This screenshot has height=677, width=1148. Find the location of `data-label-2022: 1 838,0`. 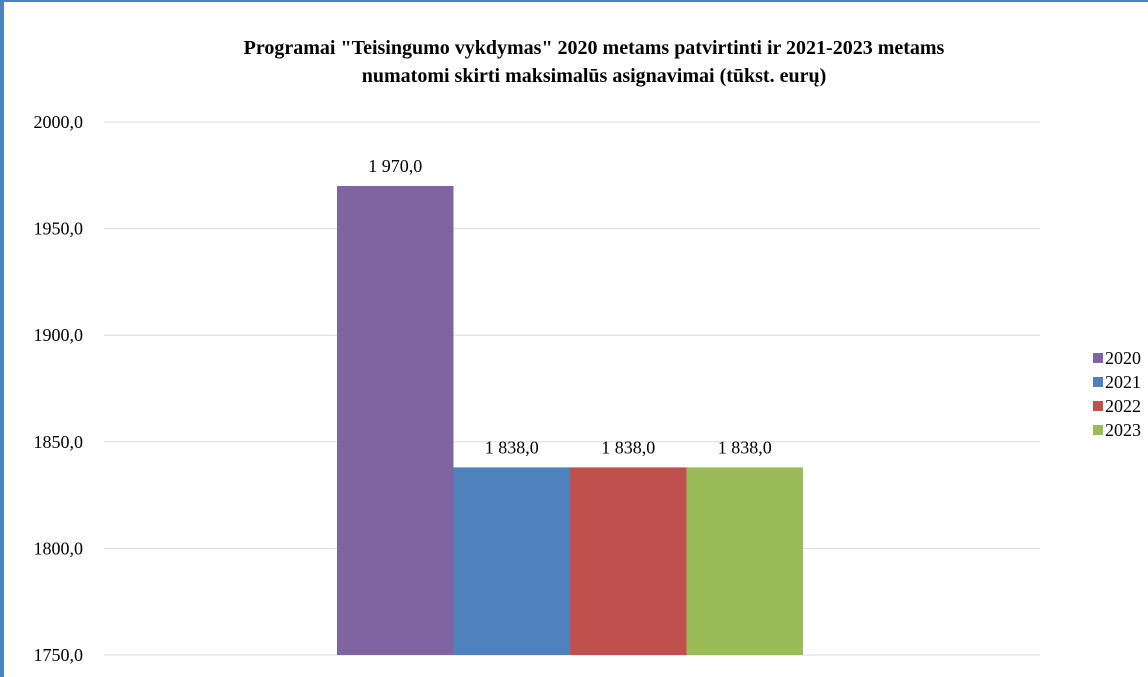

data-label-2022: 1 838,0 is located at coordinates (628, 447).